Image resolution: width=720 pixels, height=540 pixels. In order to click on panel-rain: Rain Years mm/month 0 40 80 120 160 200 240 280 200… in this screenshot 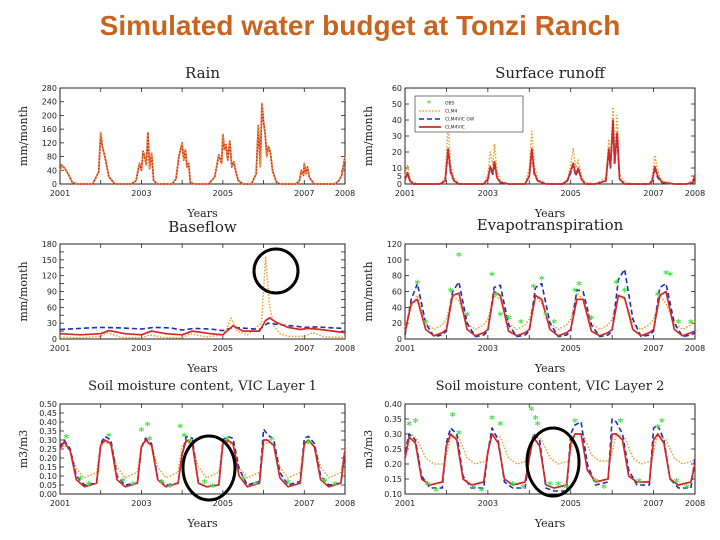, I will do `click(186, 142)`.